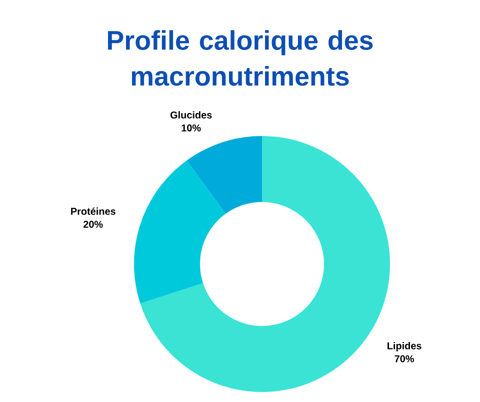 The image size is (480, 402). What do you see at coordinates (404, 358) in the screenshot?
I see `data-label: 70%` at bounding box center [404, 358].